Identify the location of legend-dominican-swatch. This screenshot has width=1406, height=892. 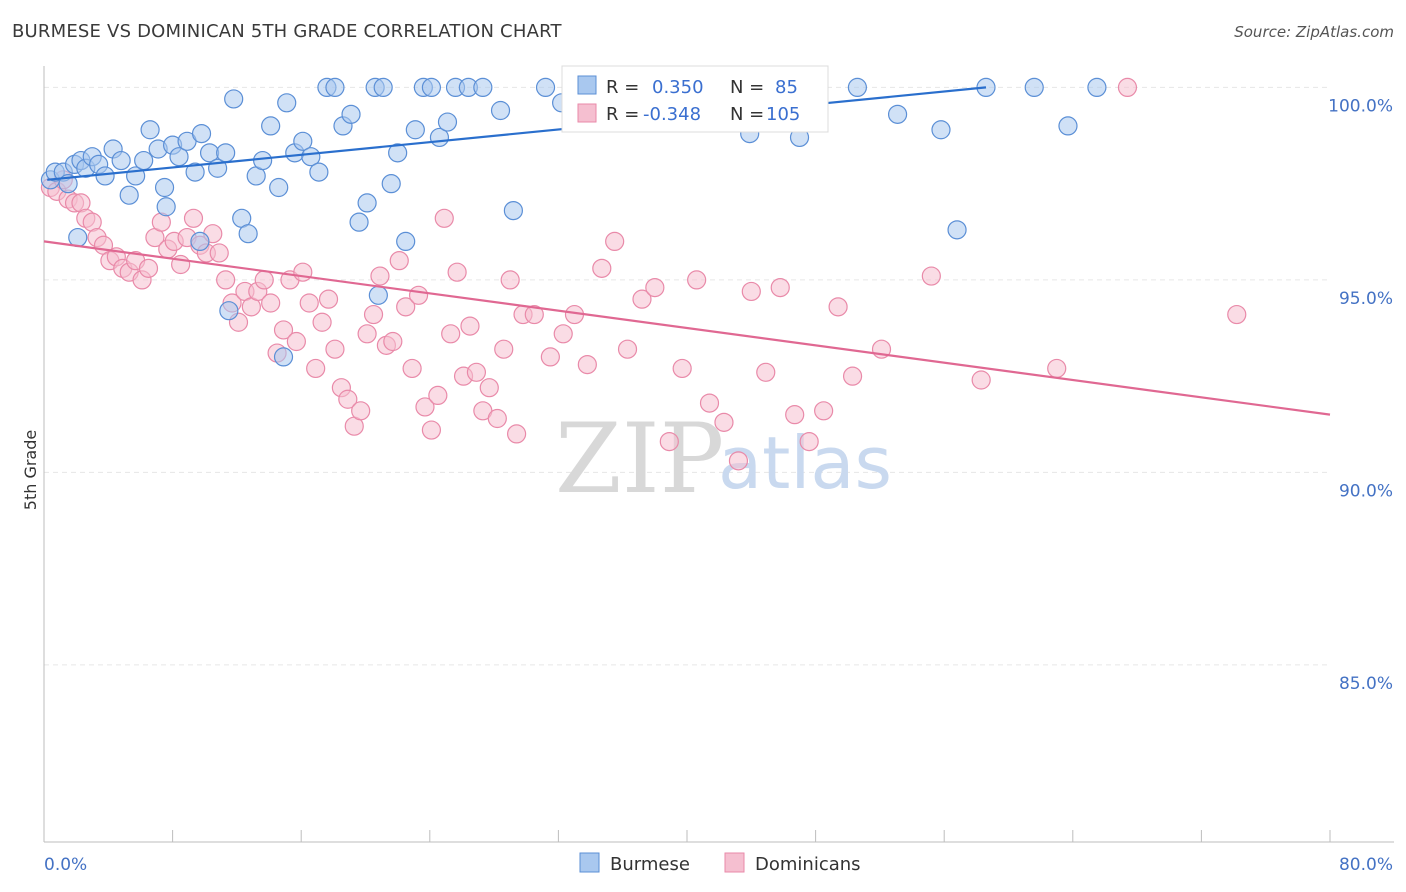
(734, 862).